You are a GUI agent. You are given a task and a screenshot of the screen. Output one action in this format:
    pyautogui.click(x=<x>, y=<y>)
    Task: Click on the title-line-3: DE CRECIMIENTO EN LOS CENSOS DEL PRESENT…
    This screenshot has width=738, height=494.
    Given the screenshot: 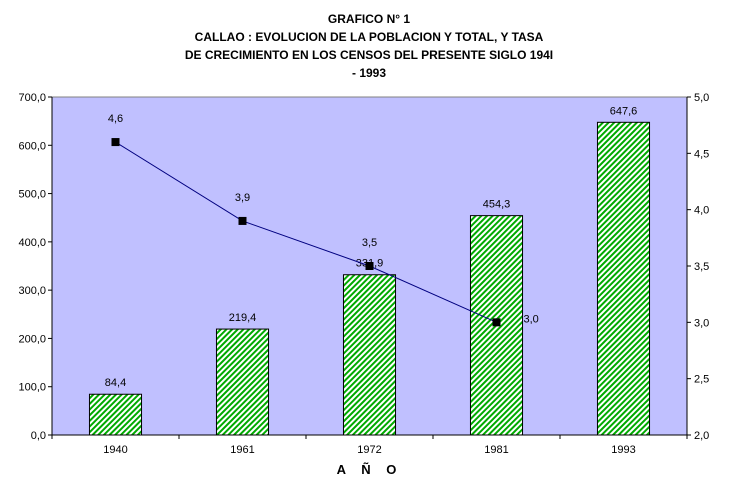 What is the action you would take?
    pyautogui.click(x=369, y=55)
    